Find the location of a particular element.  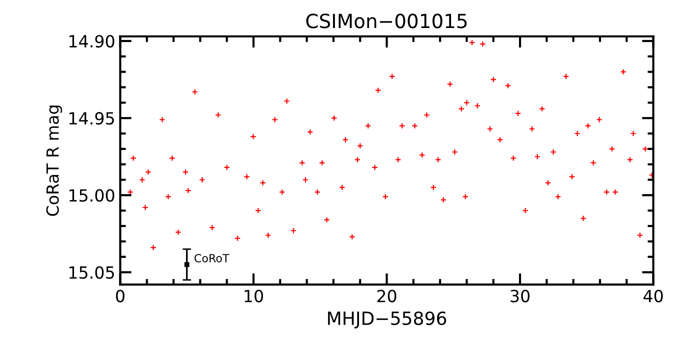

y-tick-label: 14.90 is located at coordinates (91, 41).